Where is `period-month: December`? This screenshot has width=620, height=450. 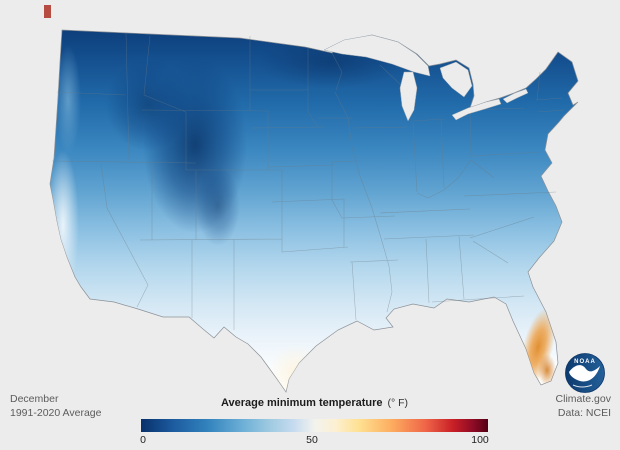
period-month: December is located at coordinates (34, 399).